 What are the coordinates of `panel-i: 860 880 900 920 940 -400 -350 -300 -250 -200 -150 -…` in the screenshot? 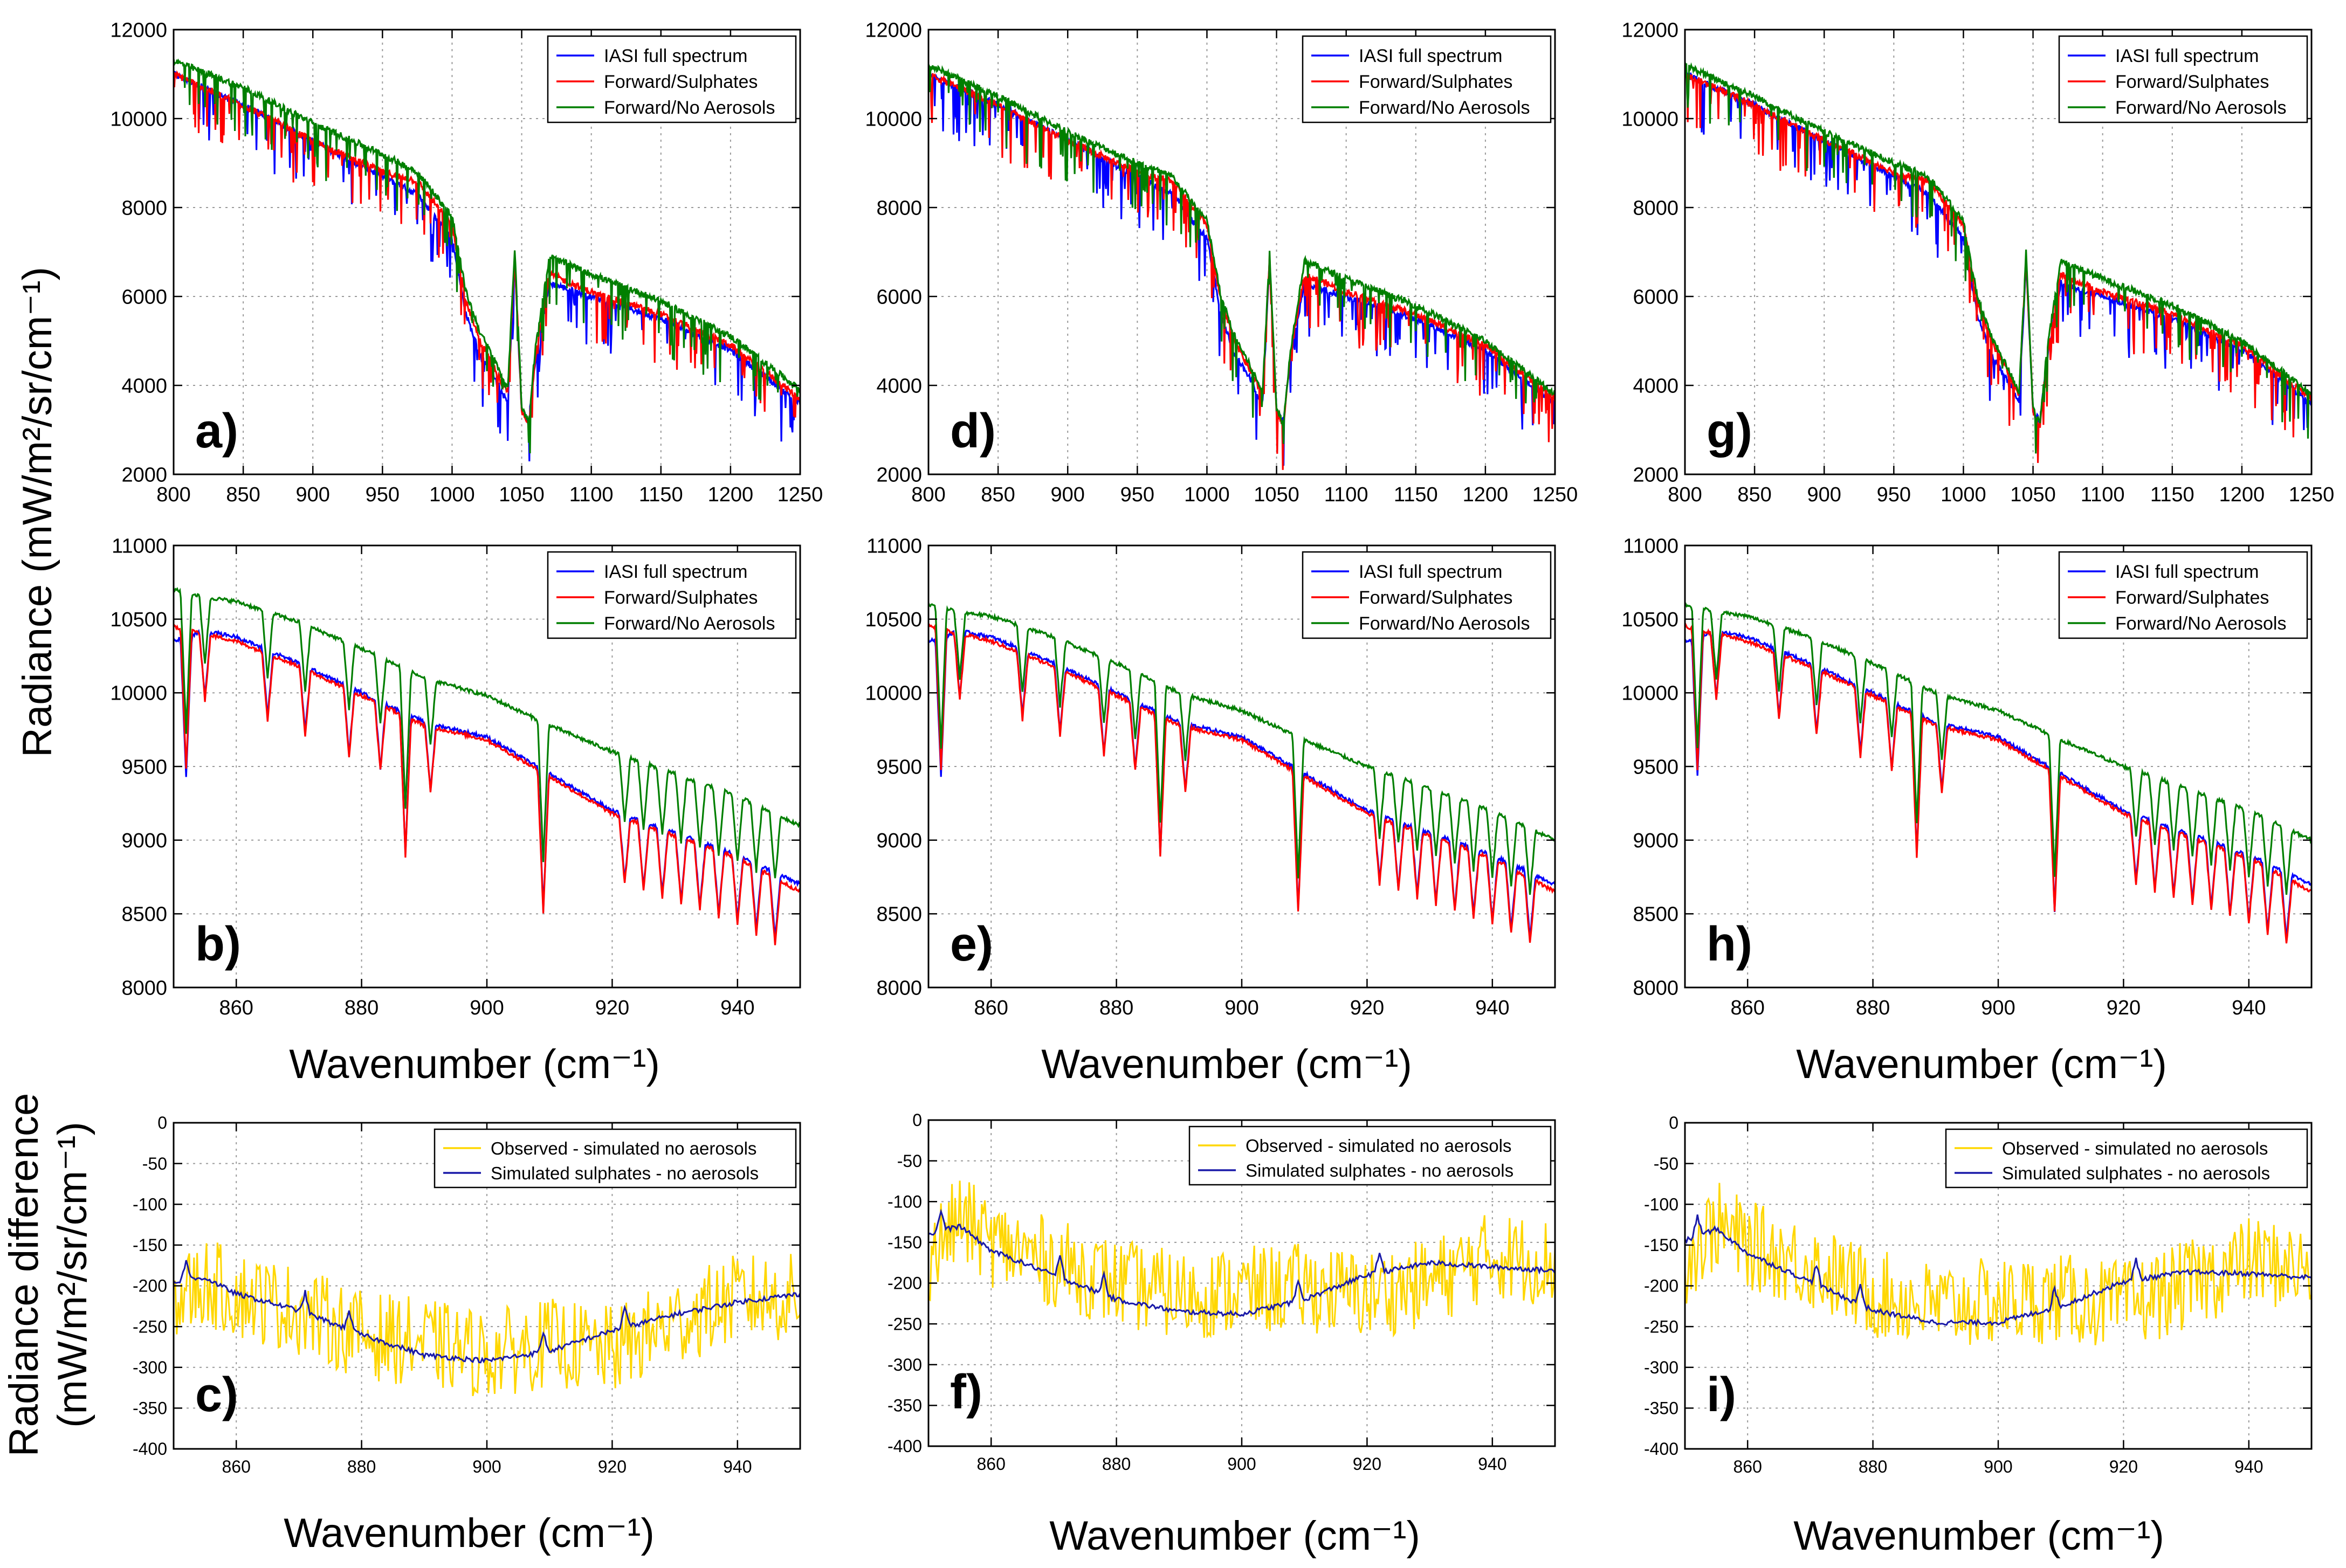 It's located at (1978, 1294).